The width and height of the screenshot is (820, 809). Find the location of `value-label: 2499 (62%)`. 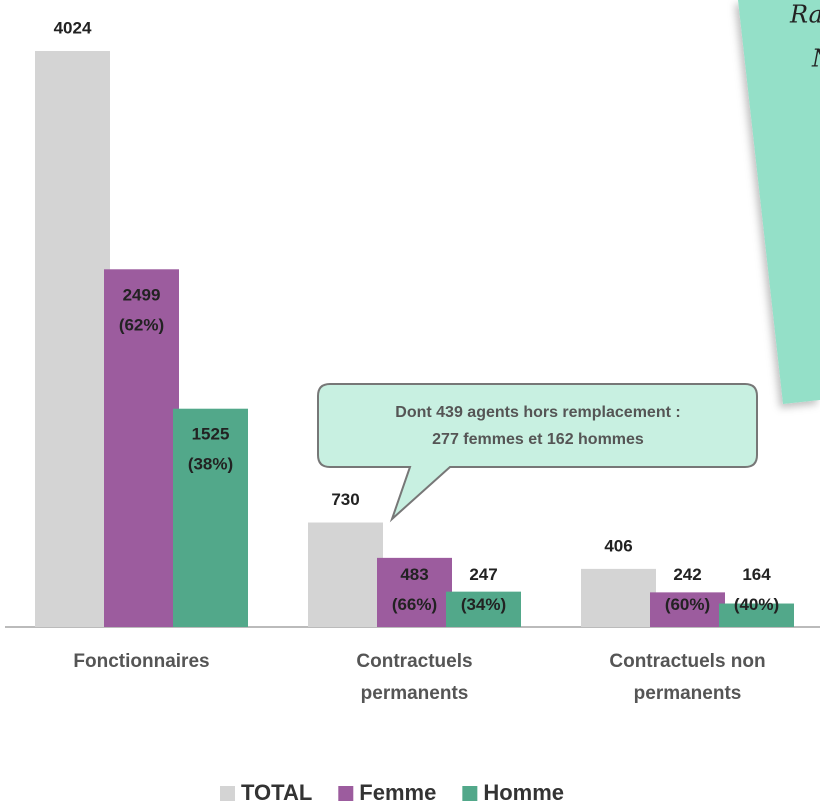

value-label: 2499 (62%) is located at coordinates (141, 310).